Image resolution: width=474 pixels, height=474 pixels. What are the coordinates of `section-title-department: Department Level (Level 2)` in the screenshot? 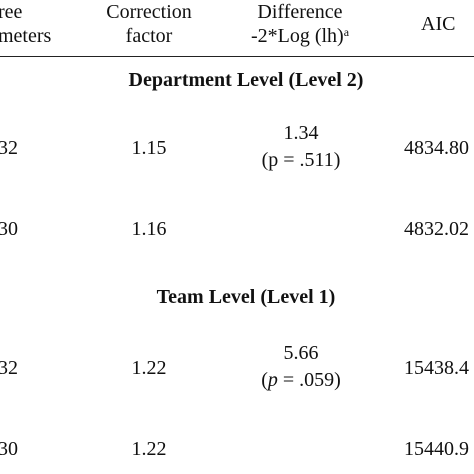 It's located at (246, 80).